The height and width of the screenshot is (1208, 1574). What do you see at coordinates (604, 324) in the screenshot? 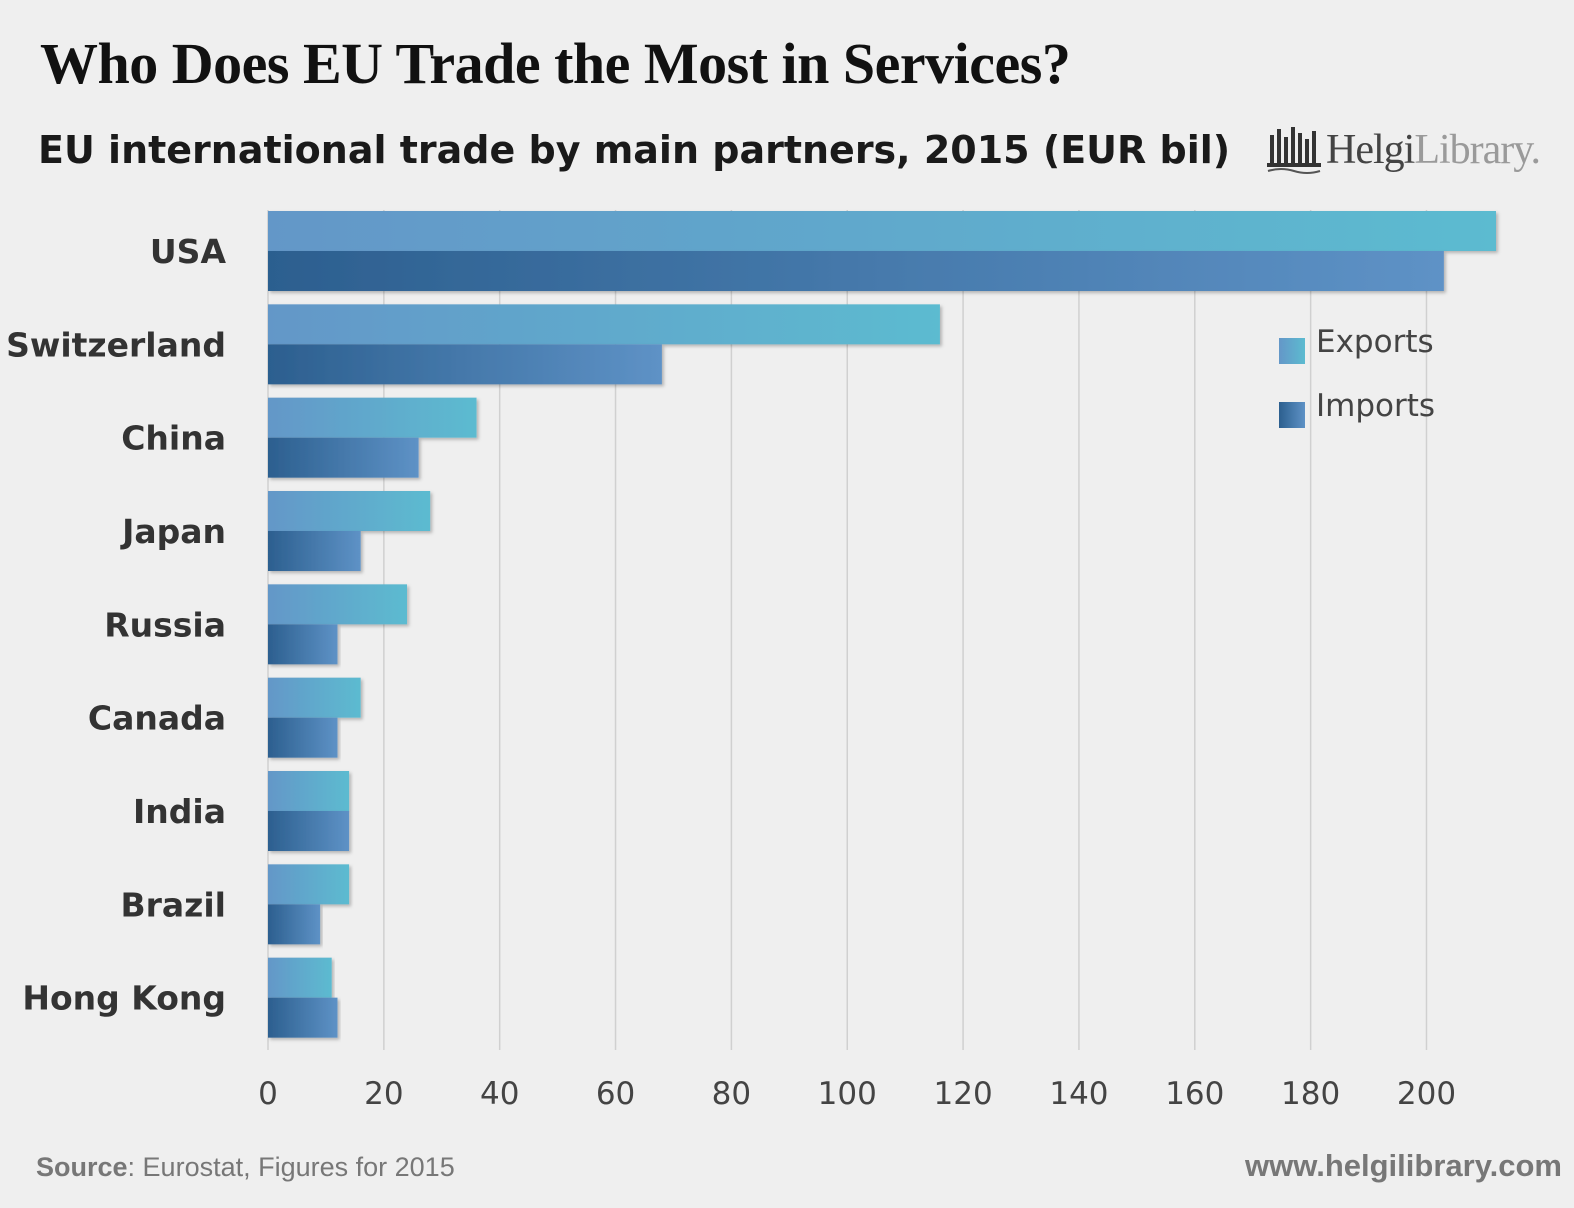
I see `bar-exports-switzerland` at bounding box center [604, 324].